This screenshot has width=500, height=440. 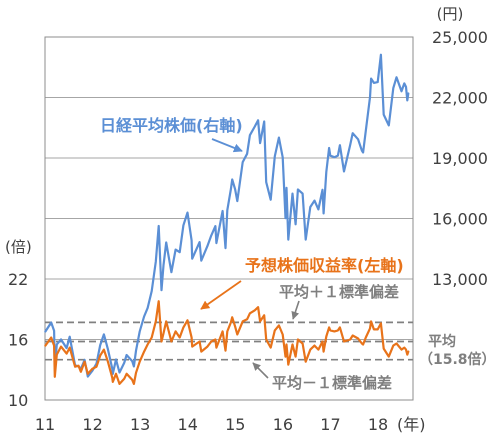 What do you see at coordinates (18, 340) in the screenshot?
I see `y-left-tick-label: 16` at bounding box center [18, 340].